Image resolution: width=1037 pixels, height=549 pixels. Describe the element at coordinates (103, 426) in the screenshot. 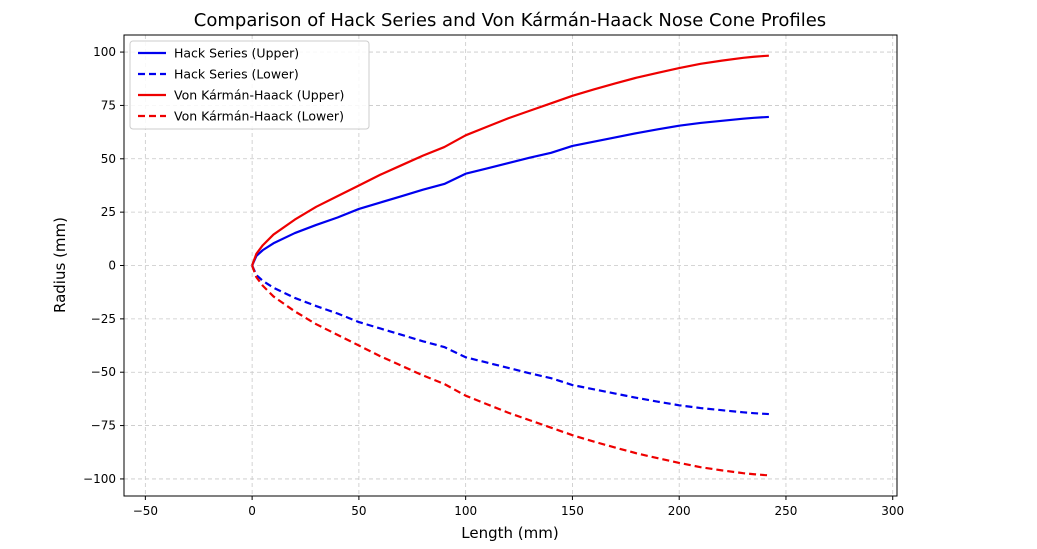

I see `y-tick-label: −75` at that location.